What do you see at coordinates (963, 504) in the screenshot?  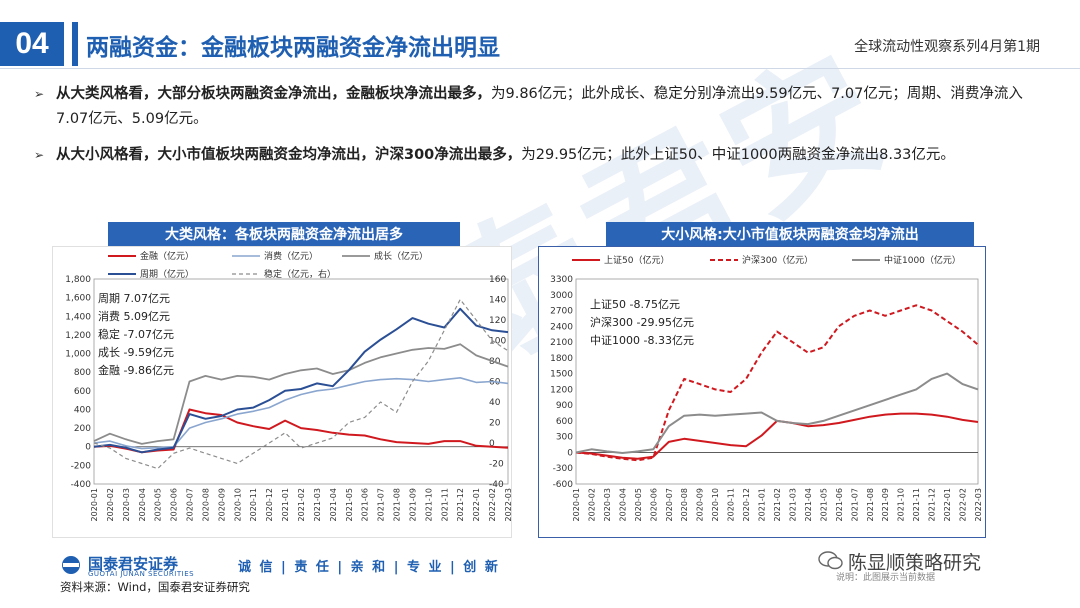 I see `x-tick-label: 2022-02` at bounding box center [963, 504].